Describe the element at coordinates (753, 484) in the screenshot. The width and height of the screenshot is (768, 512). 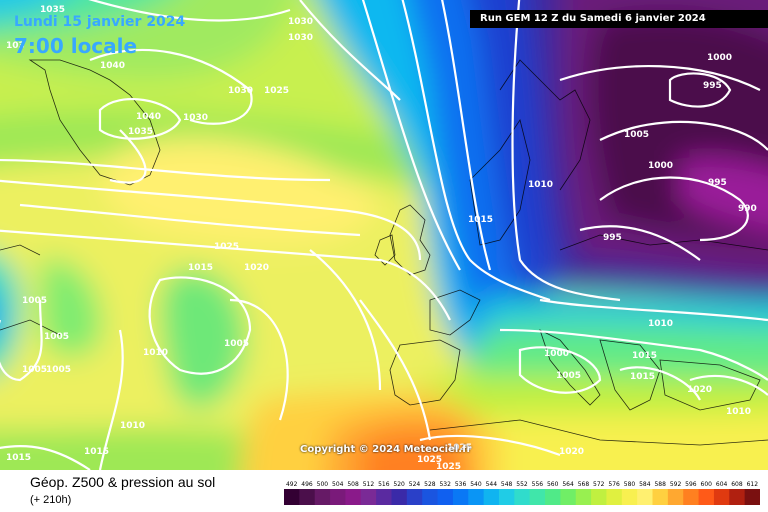
I see `scale-value-label: 612` at that location.